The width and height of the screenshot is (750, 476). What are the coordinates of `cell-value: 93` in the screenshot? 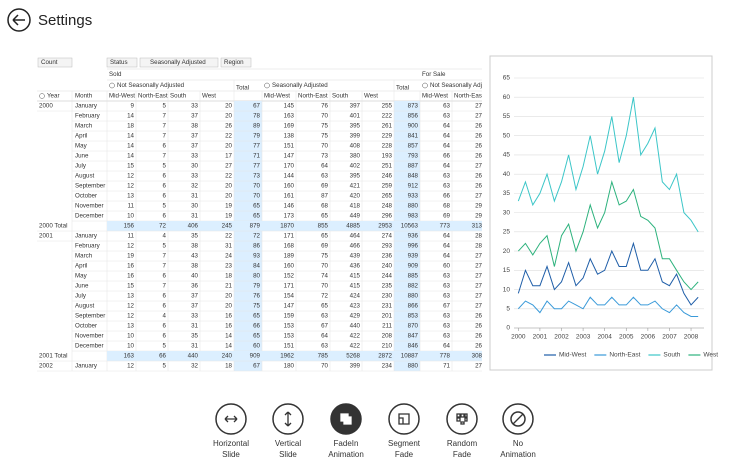 It's located at (256, 256).